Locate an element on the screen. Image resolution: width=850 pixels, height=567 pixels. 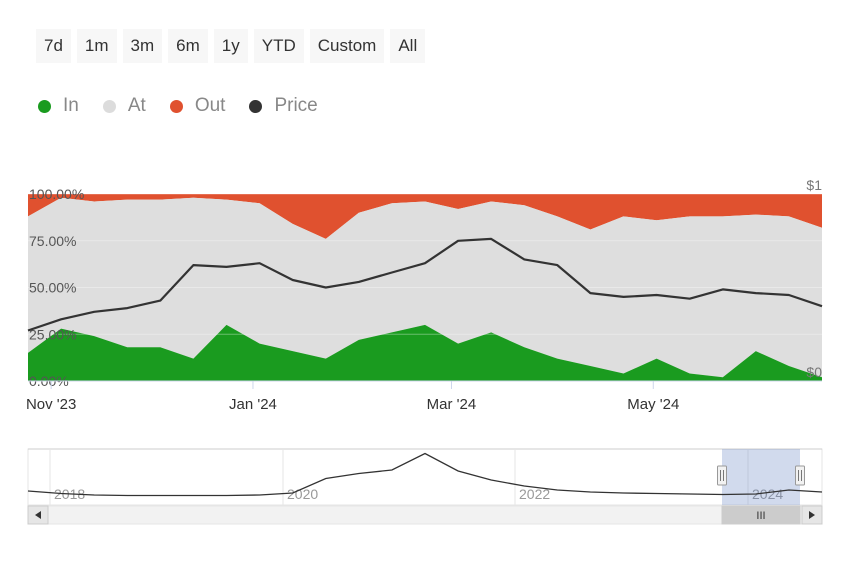
navigator-year-label: 2020 is located at coordinates (302, 494).